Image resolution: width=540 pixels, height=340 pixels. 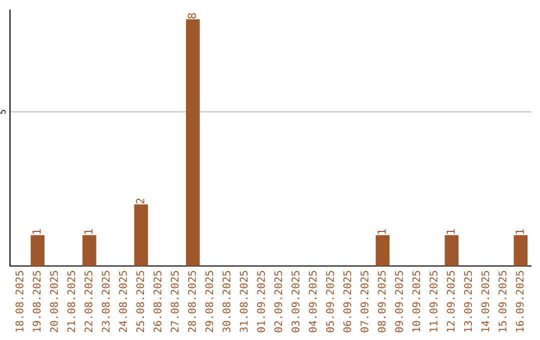 I want to click on x-tick-label: 16.09.2025, so click(x=520, y=301).